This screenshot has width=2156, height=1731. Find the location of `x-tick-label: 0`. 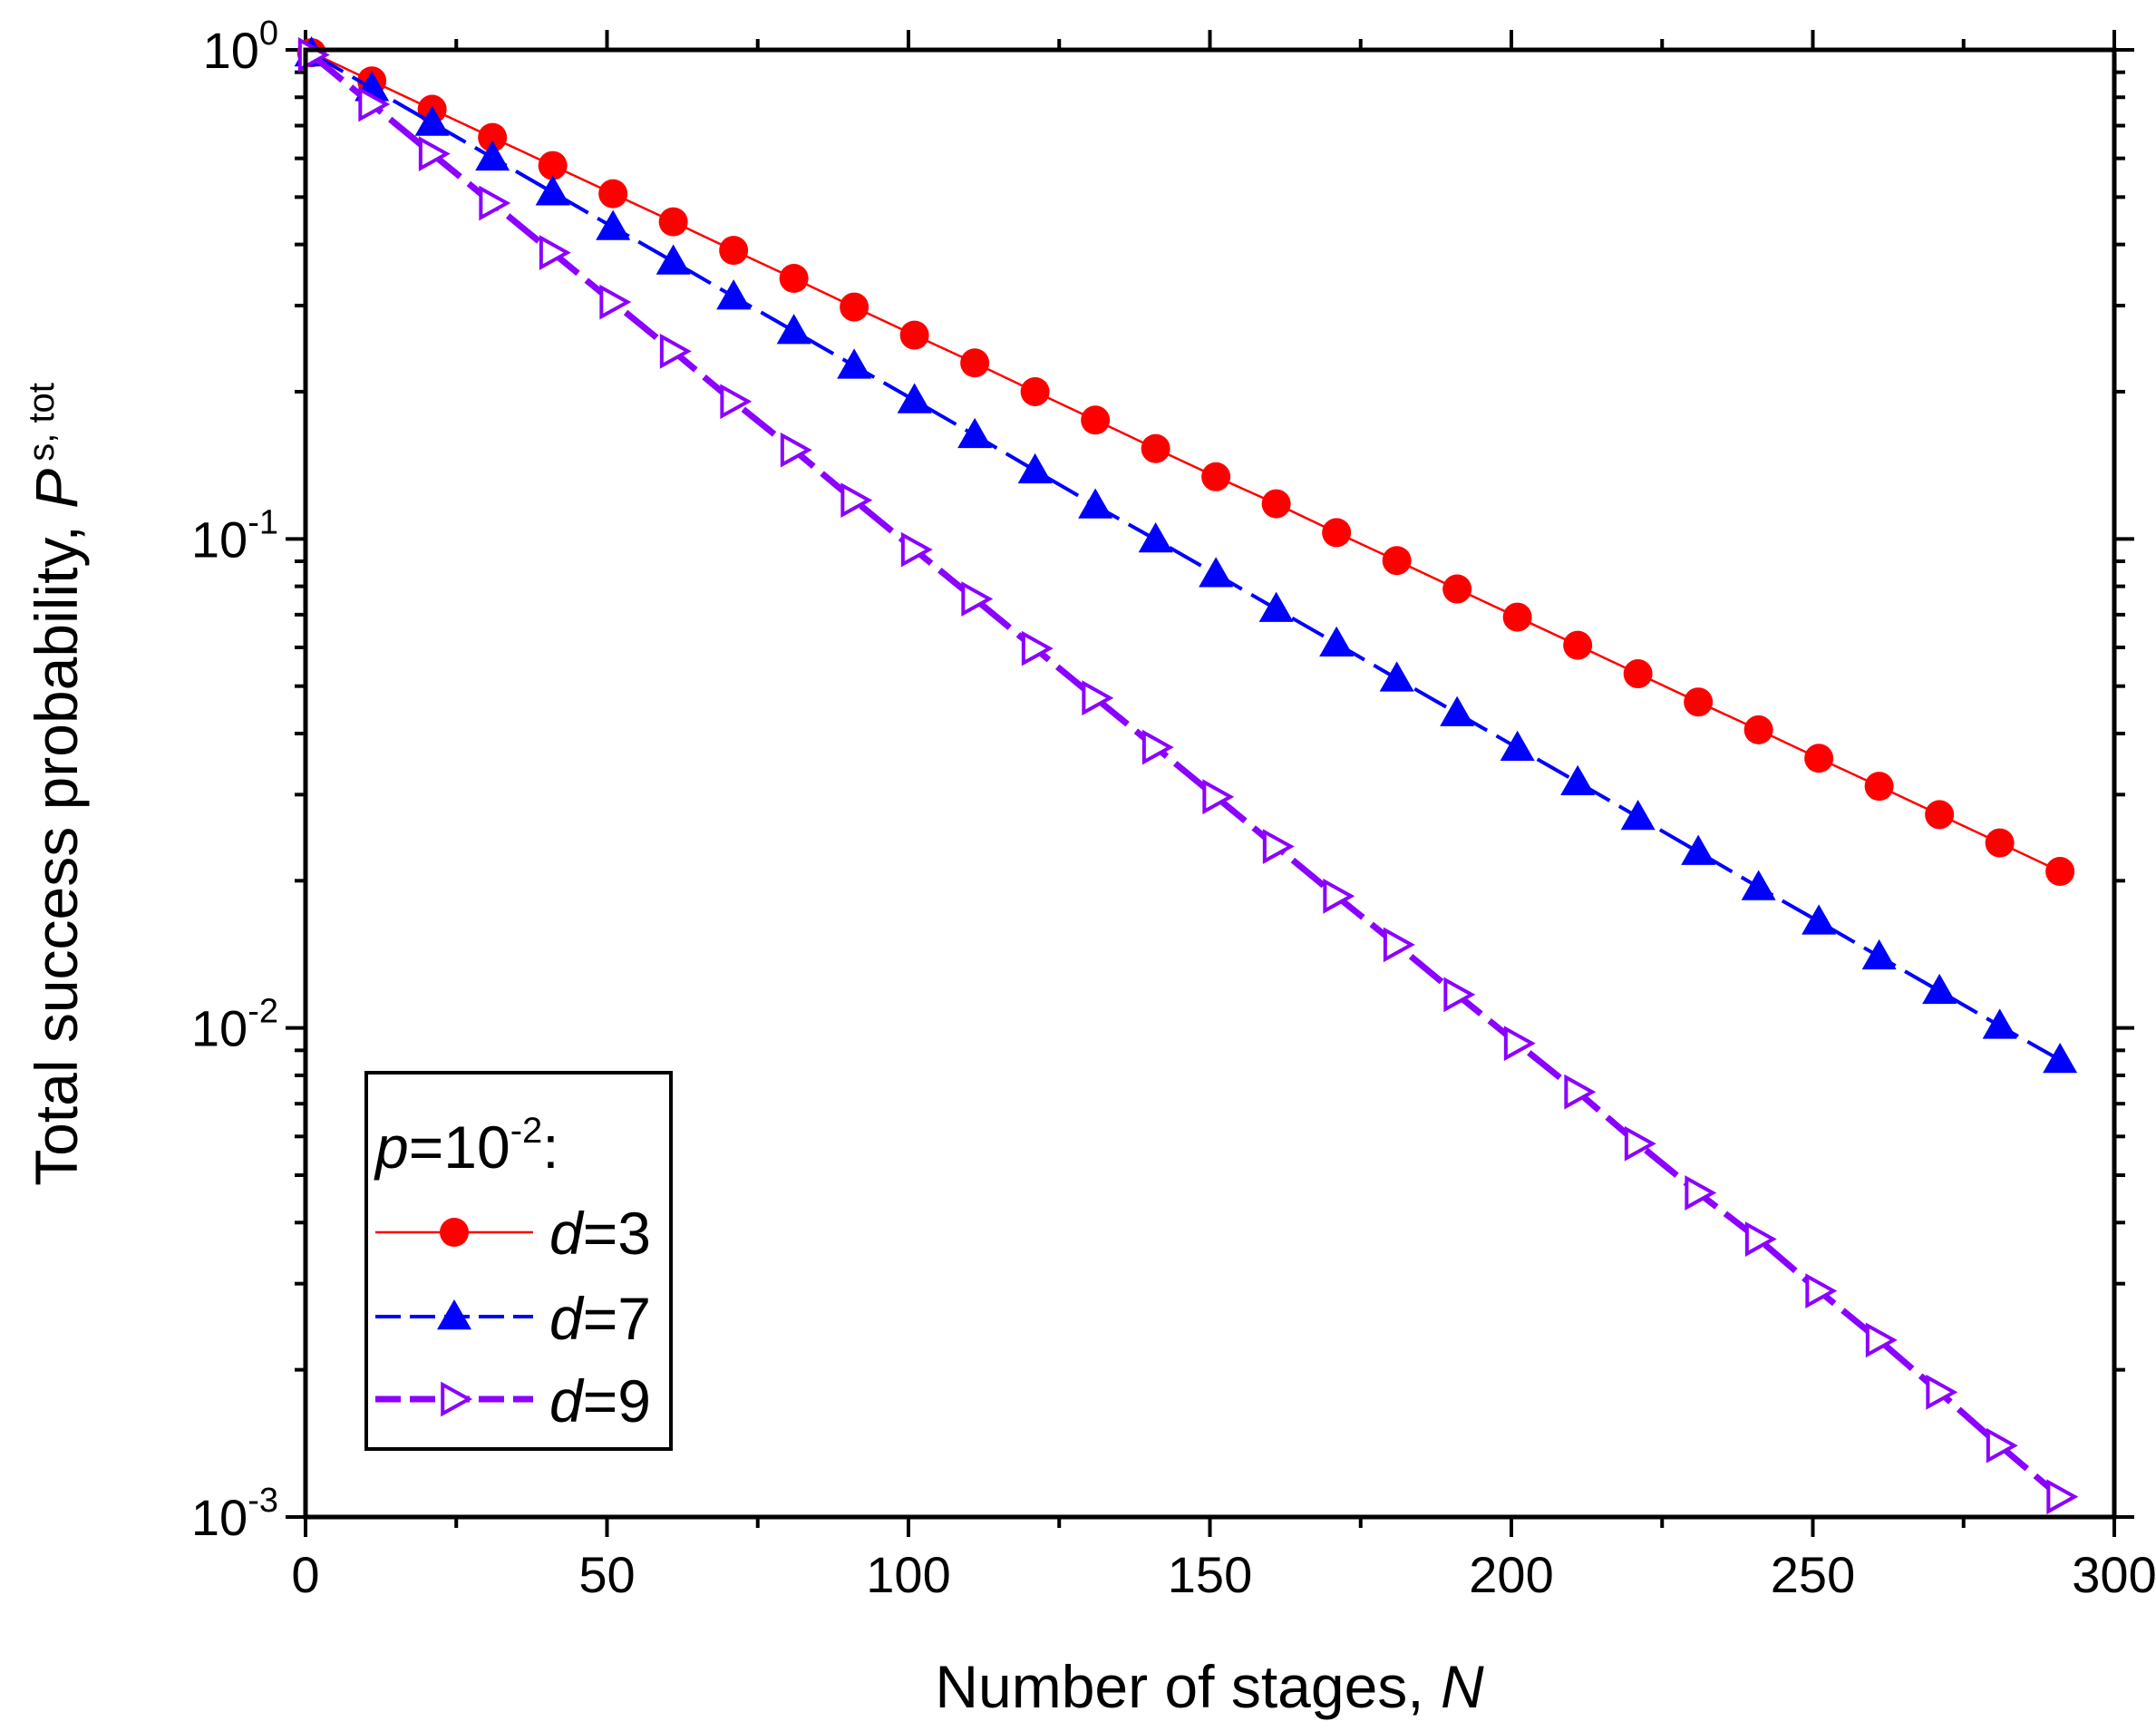

x-tick-label: 0 is located at coordinates (305, 1574).